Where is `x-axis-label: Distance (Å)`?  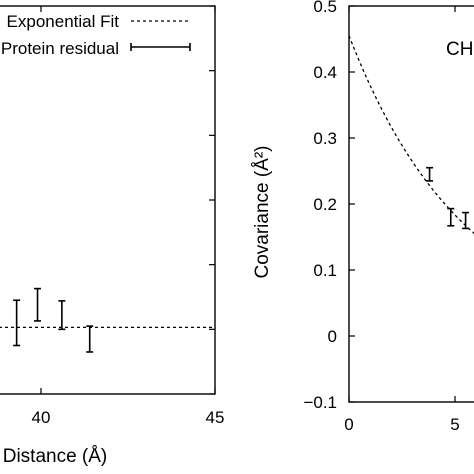
x-axis-label: Distance (Å) is located at coordinates (55, 456).